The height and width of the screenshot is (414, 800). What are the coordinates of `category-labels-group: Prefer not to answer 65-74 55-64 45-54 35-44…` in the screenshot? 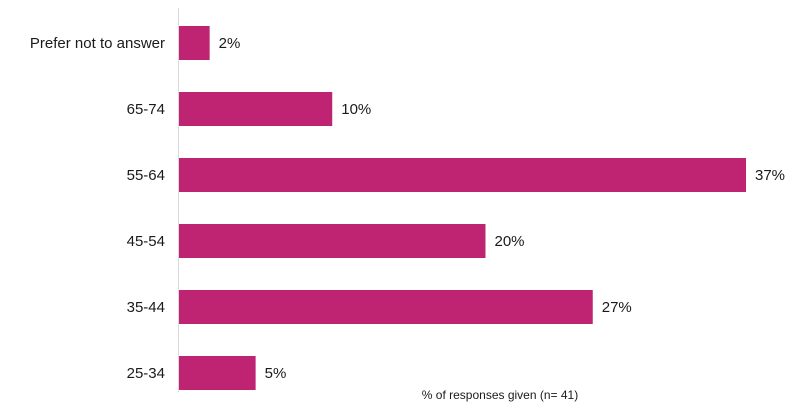 It's located at (97, 208).